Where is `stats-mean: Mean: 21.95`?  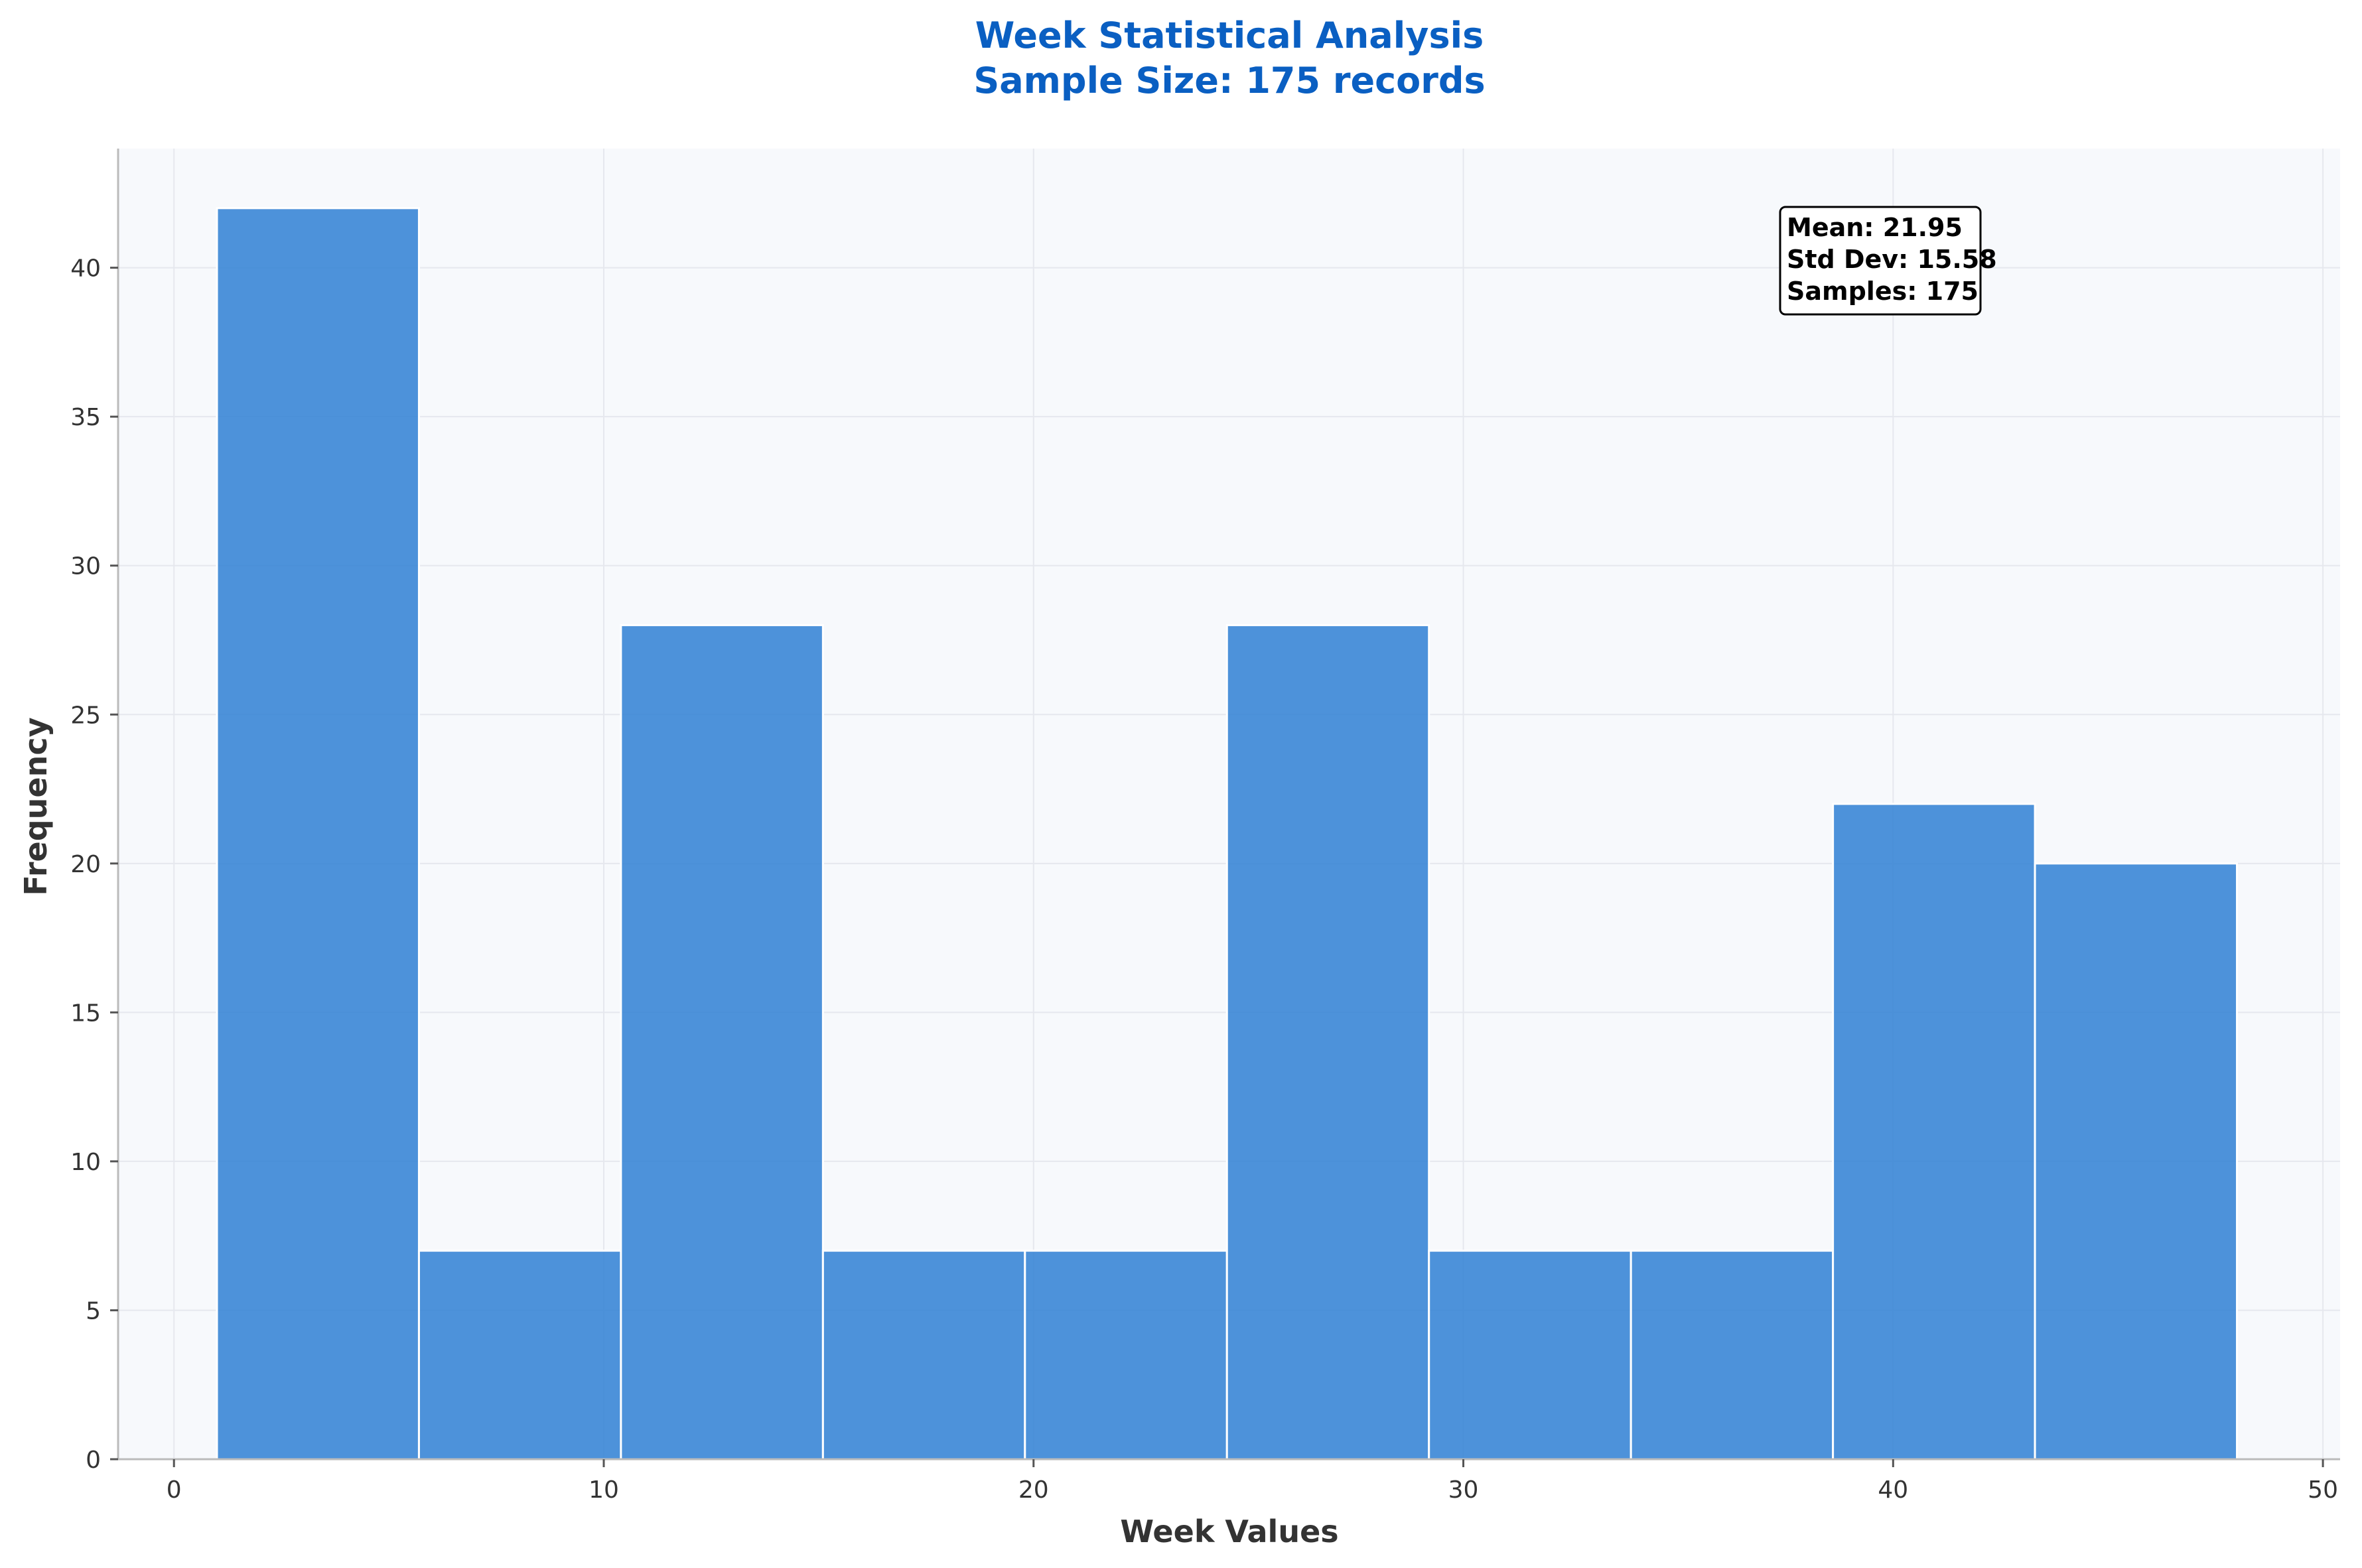 stats-mean: Mean: 21.95 is located at coordinates (1875, 228).